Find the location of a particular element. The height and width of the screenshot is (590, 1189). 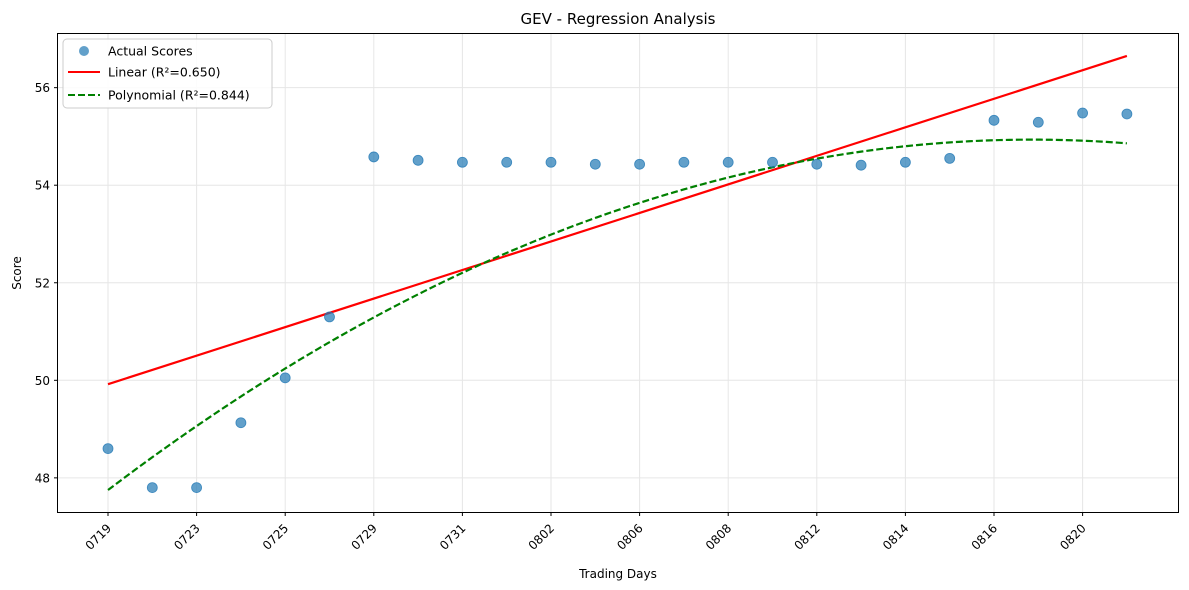

y-axis-ticks: 48 50 52 54 56 is located at coordinates (46, 283).